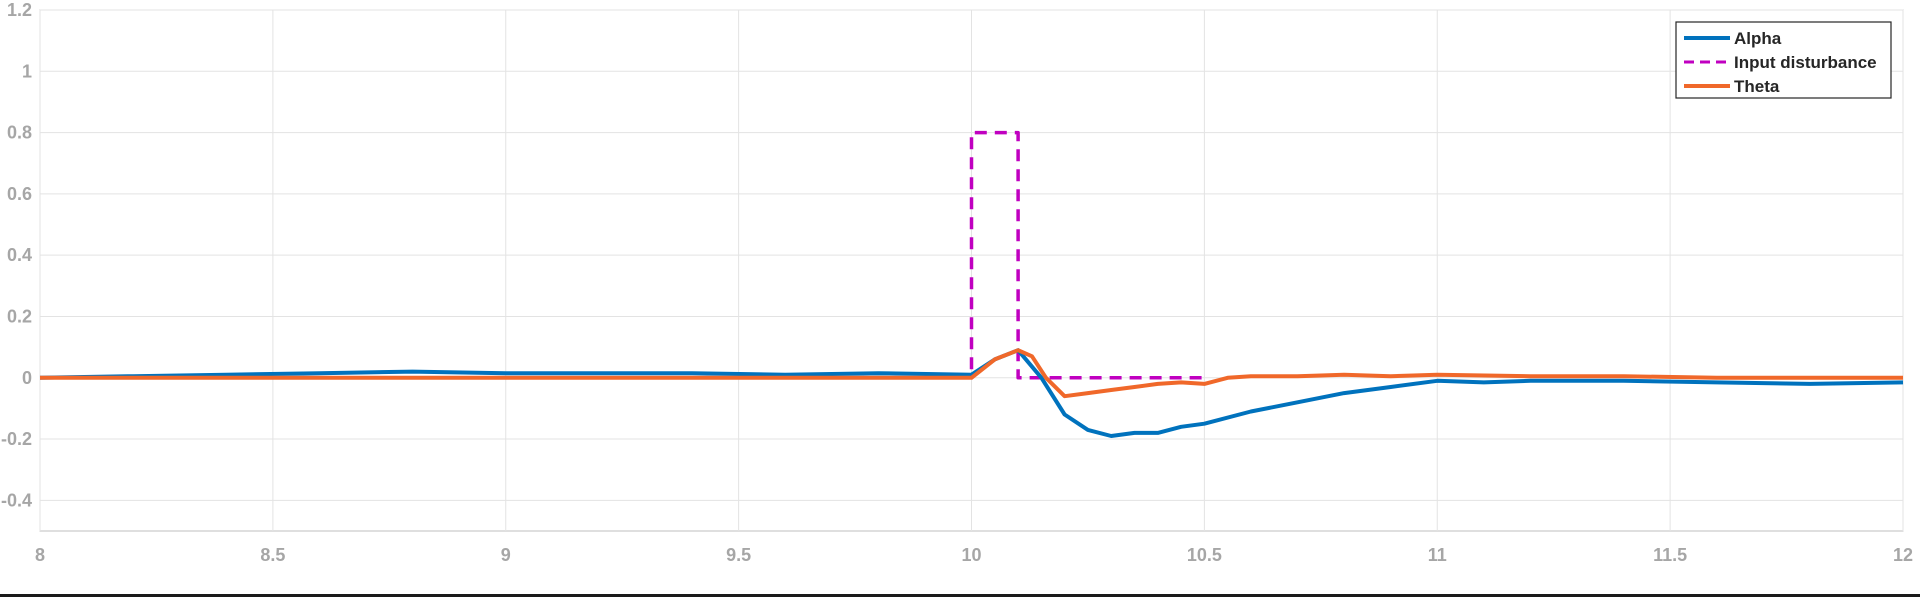 This screenshot has width=1920, height=597. I want to click on y-tick-label: 0.8, so click(19, 133).